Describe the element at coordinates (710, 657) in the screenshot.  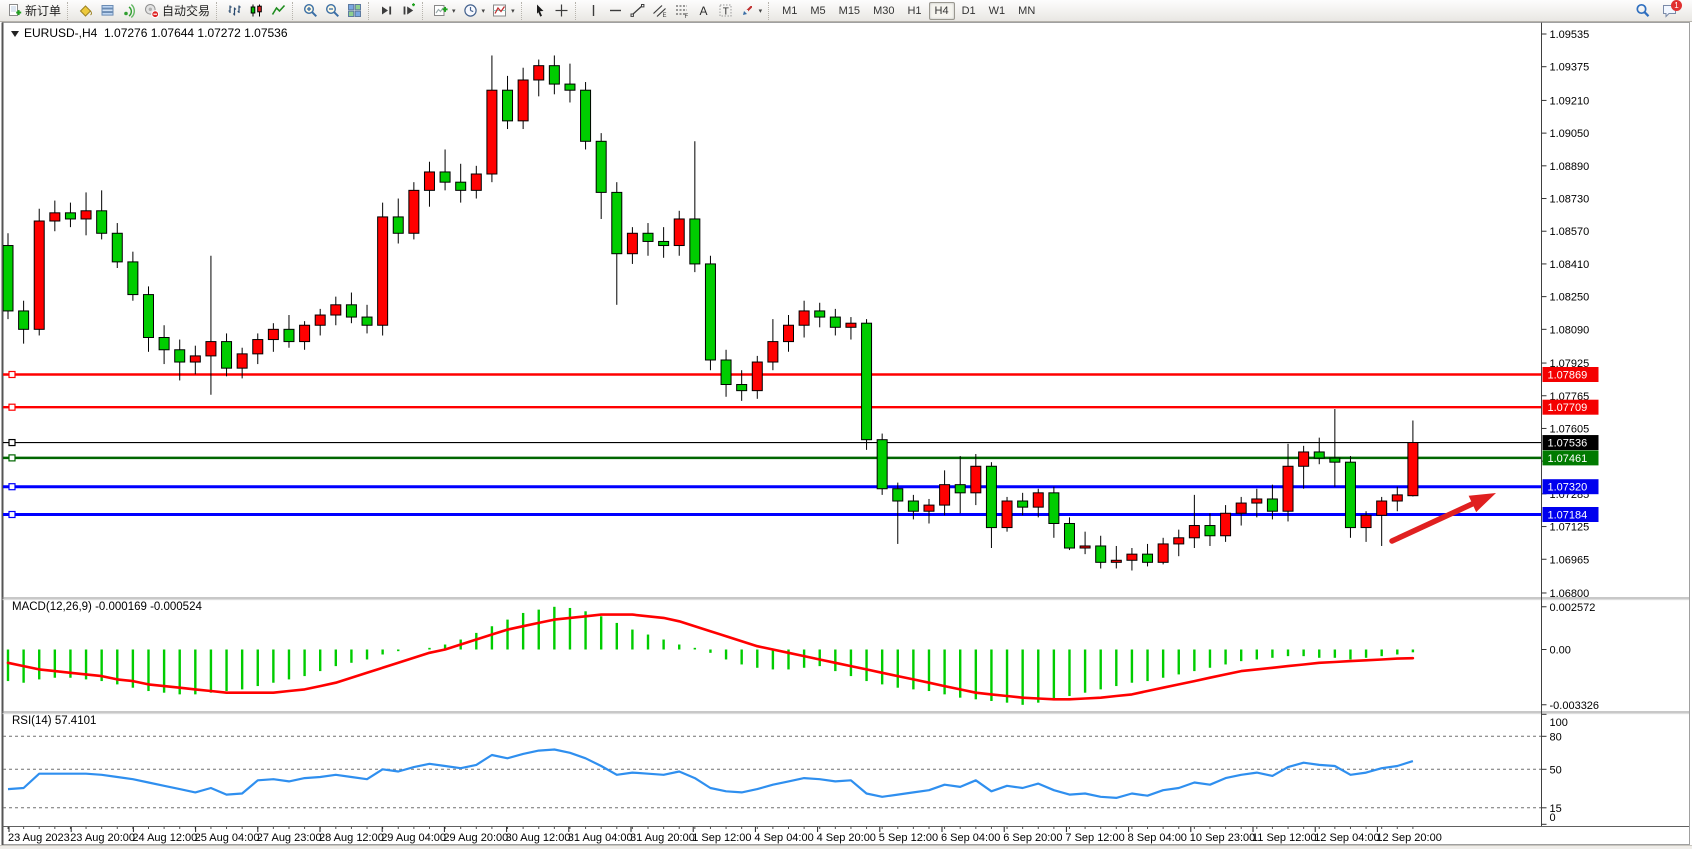
I see `macd-signal-line` at that location.